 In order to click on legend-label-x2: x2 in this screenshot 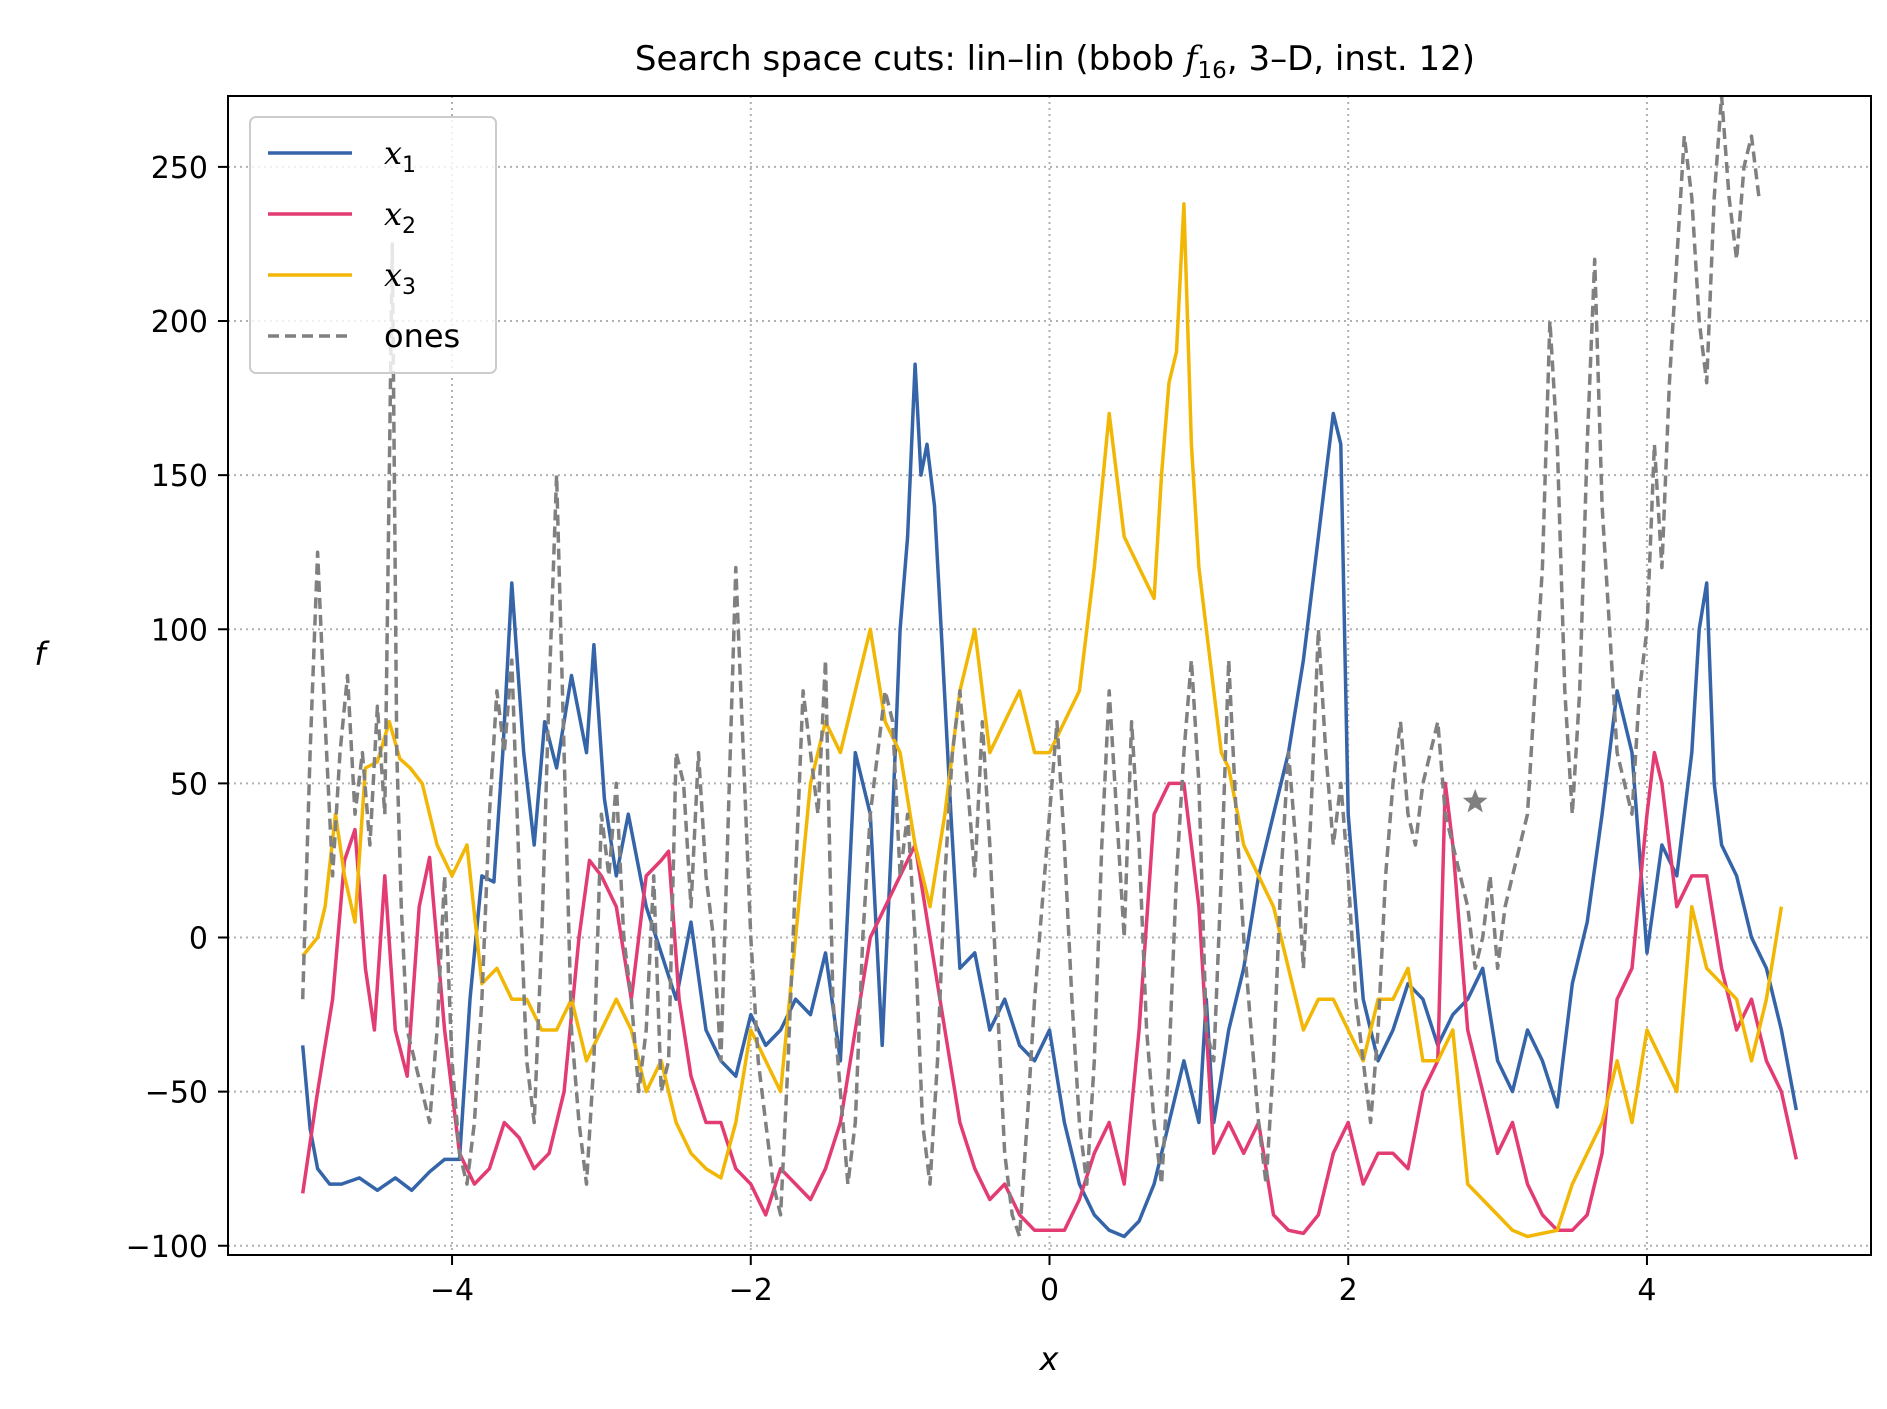, I will do `click(400, 217)`.